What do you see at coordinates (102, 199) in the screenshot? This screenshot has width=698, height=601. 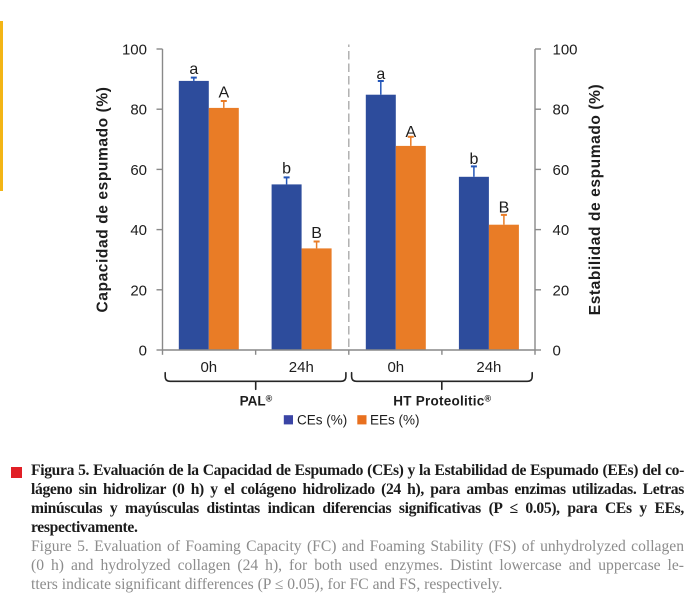 I see `svg-text: Capacidad de espumado (%)` at bounding box center [102, 199].